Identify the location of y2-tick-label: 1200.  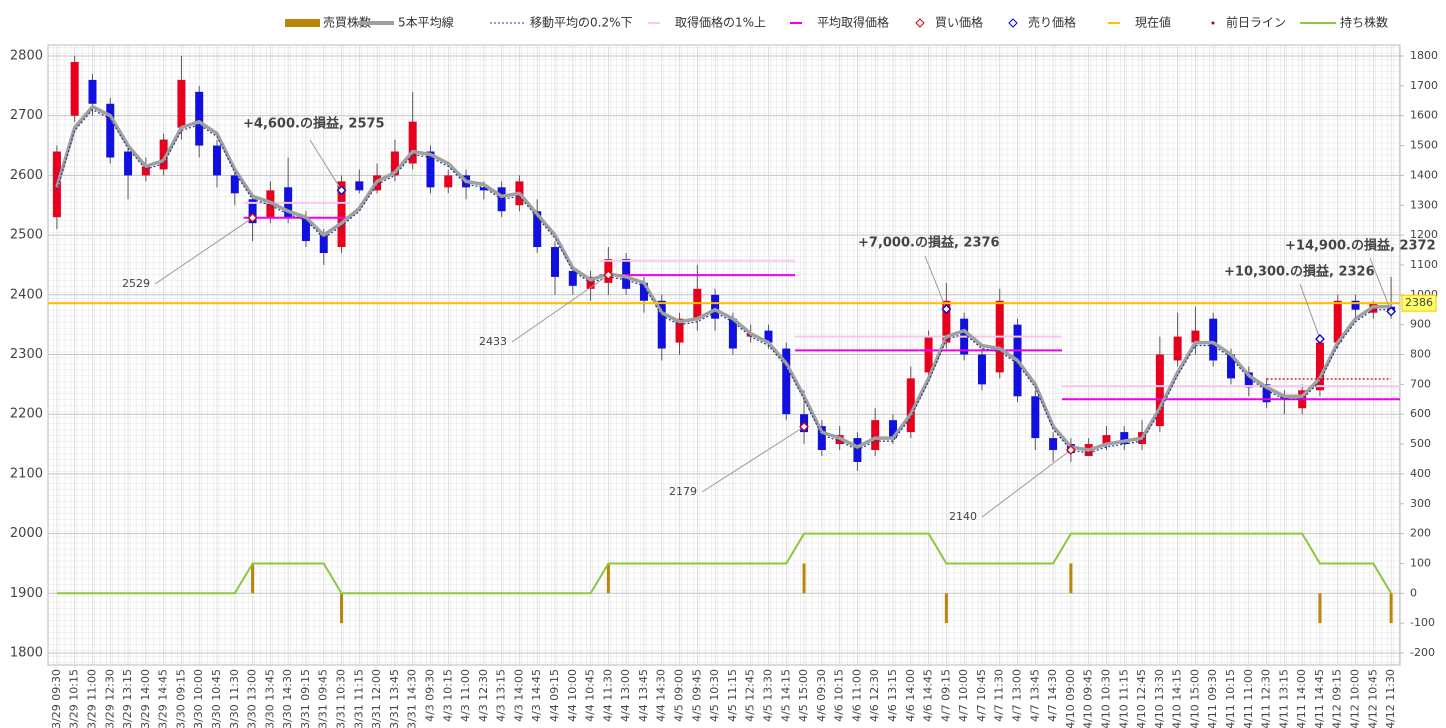
(1424, 234).